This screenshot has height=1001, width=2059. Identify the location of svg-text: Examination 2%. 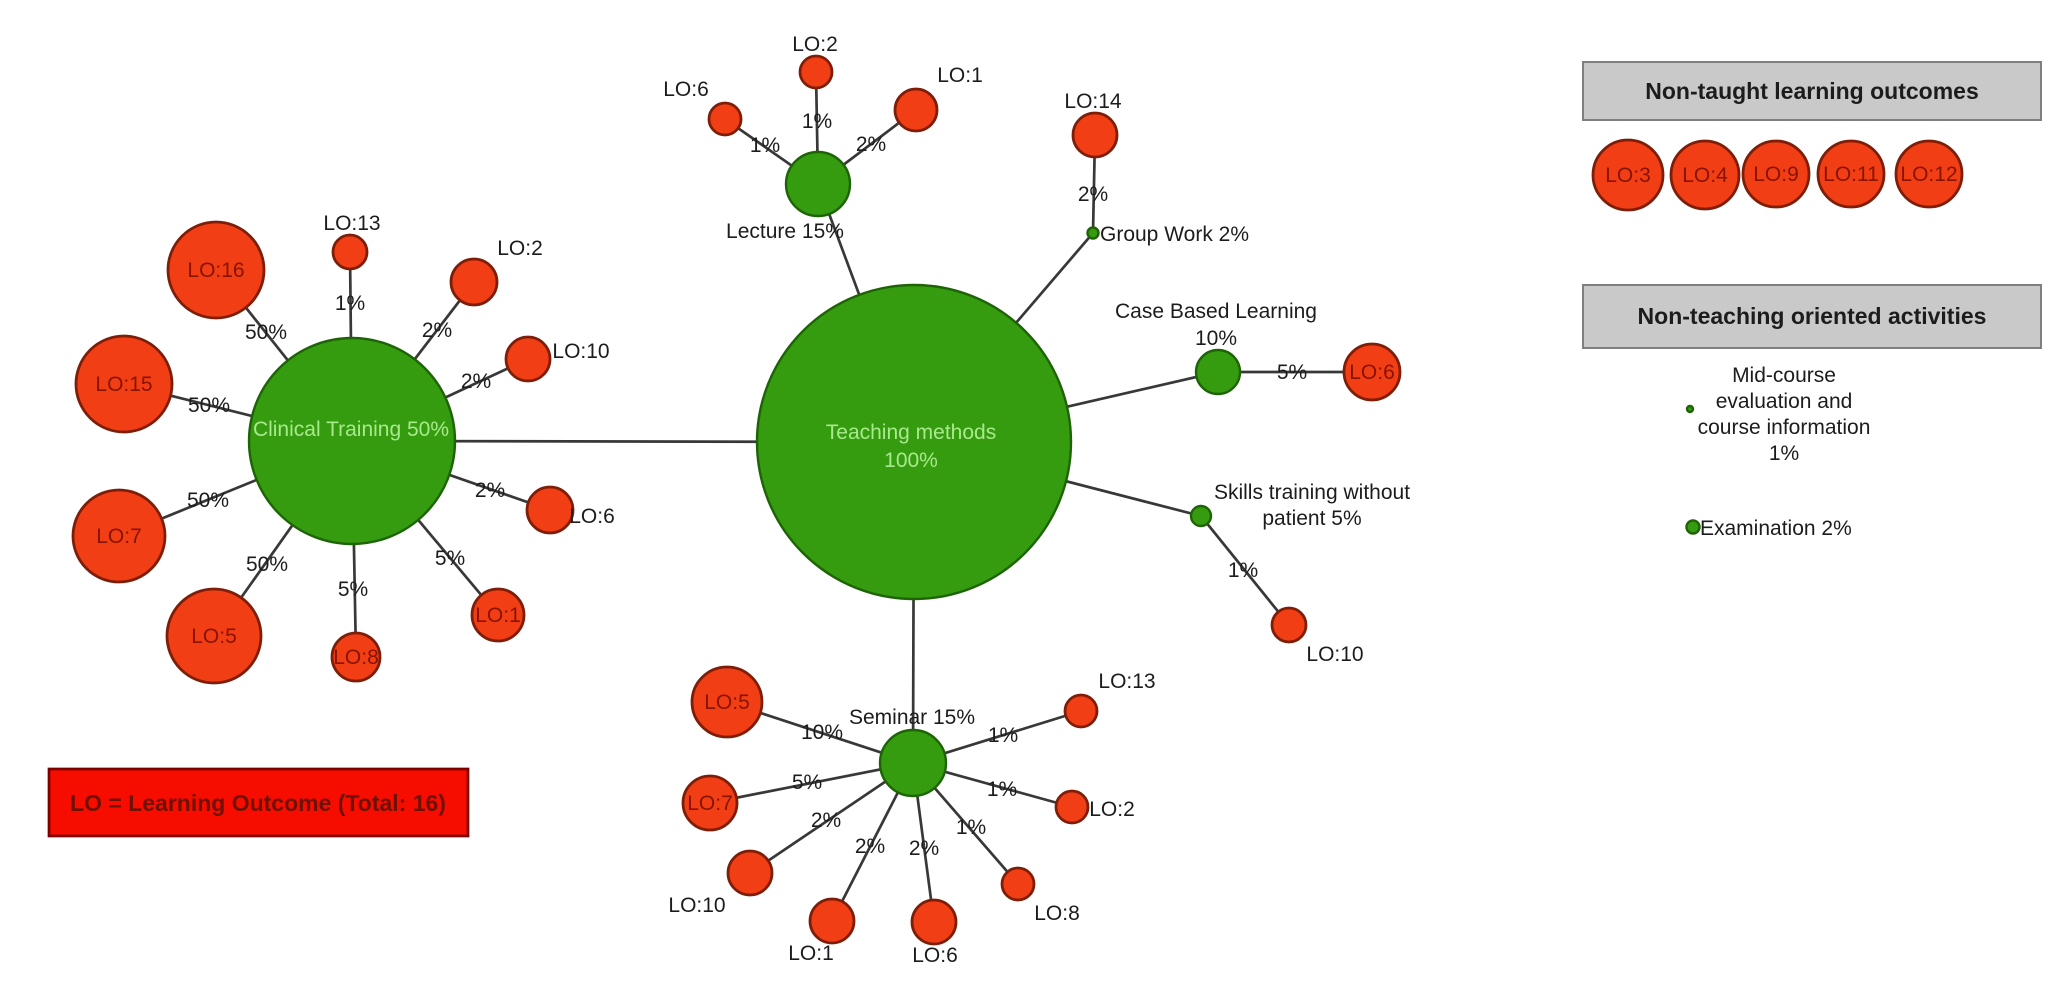
(1776, 528).